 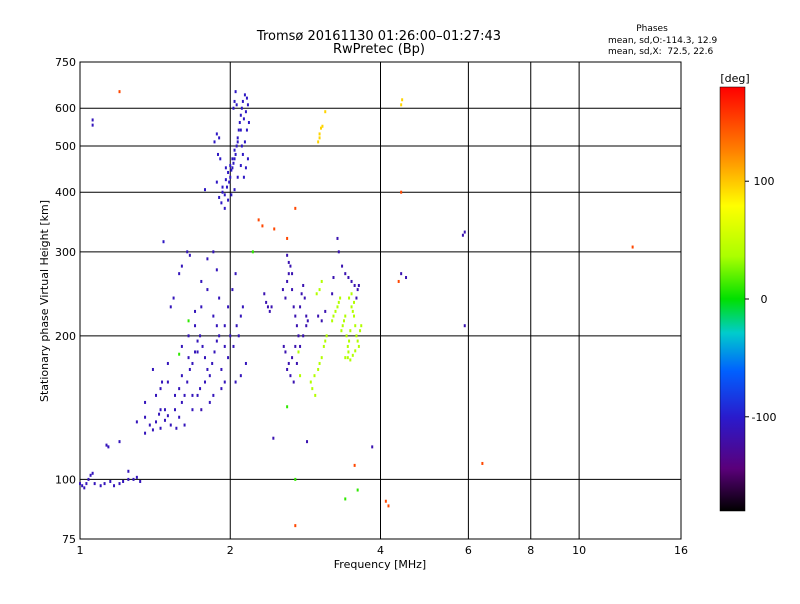 I want to click on y-tick-label: 100, so click(x=65, y=479).